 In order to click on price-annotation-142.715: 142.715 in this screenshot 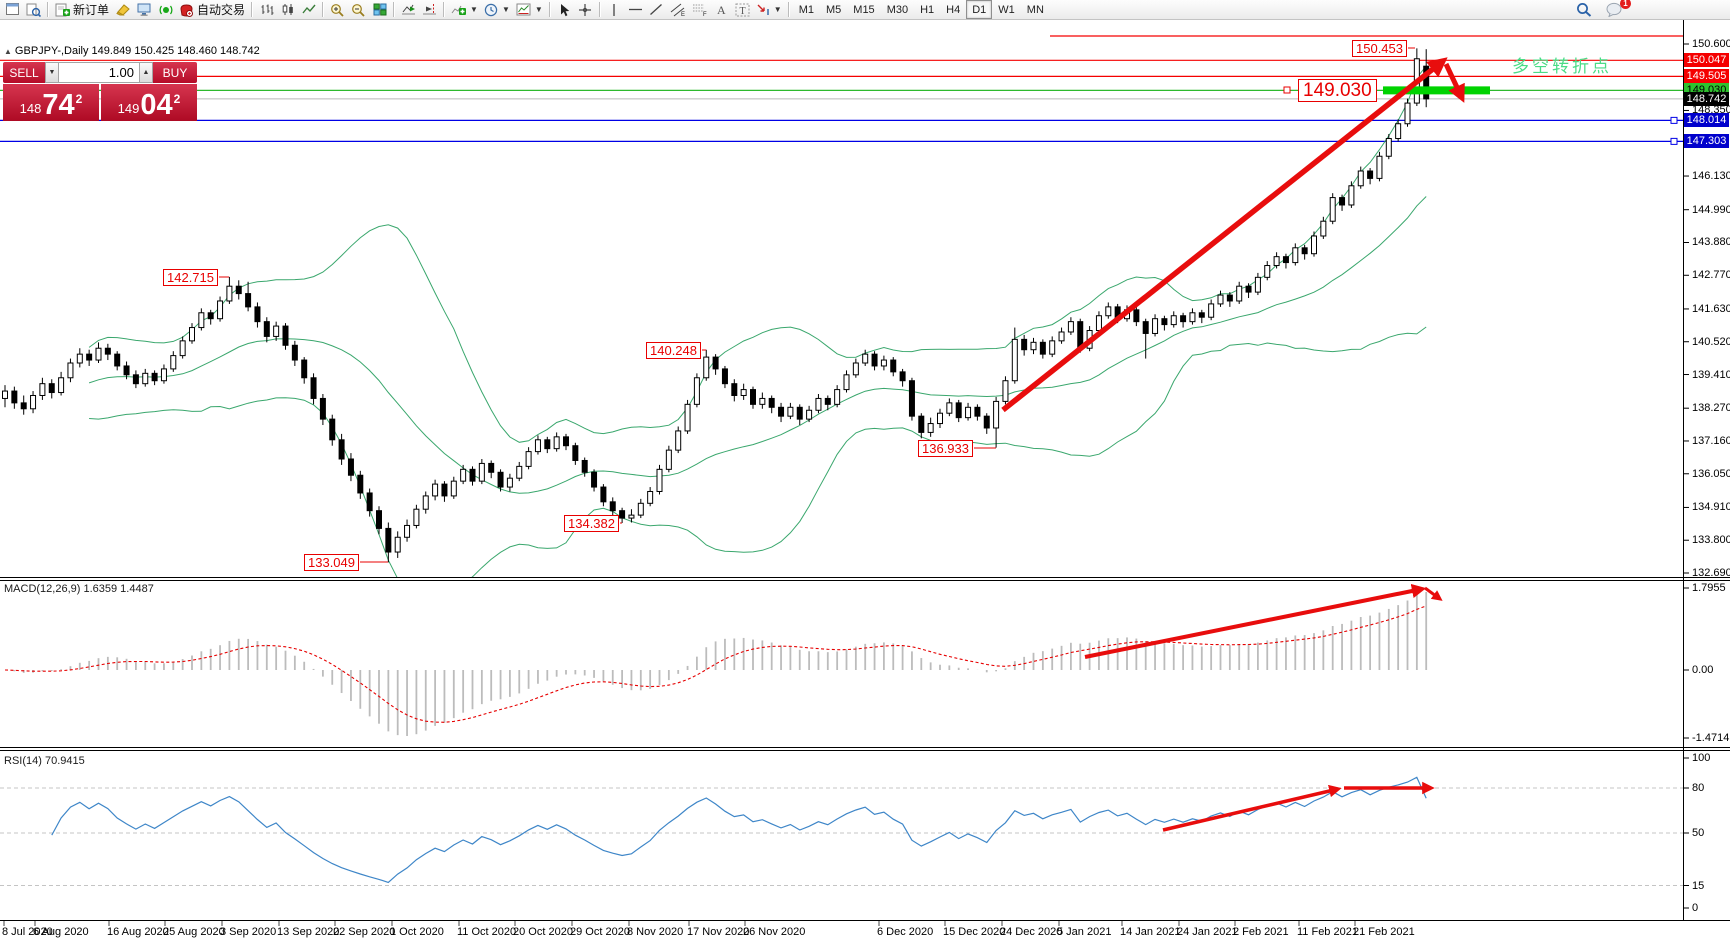, I will do `click(190, 277)`.